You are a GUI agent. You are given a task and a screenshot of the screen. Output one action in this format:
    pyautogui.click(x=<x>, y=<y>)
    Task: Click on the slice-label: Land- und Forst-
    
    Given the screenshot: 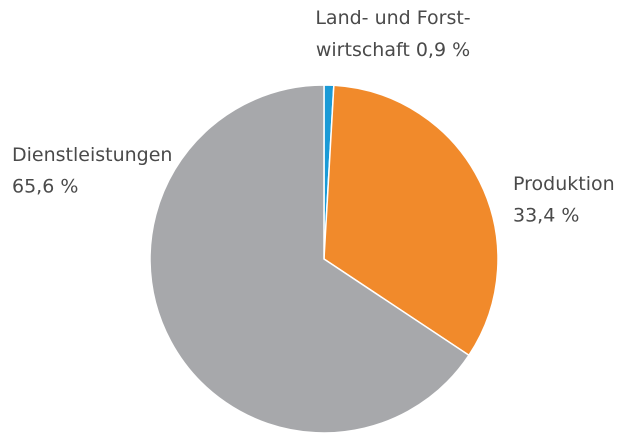 What is the action you would take?
    pyautogui.click(x=392, y=18)
    